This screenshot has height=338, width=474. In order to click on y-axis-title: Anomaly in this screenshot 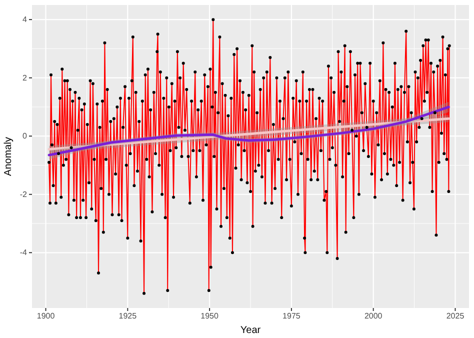, I will do `click(8, 156)`.